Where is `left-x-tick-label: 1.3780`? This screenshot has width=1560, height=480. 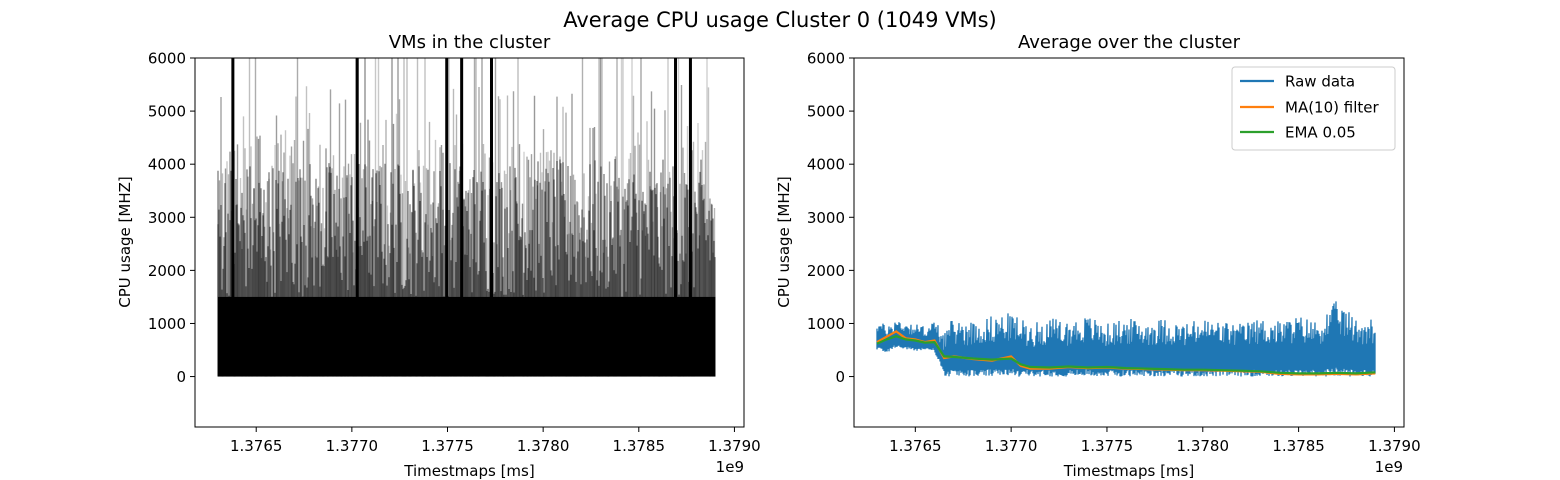 left-x-tick-label: 1.3780 is located at coordinates (543, 446).